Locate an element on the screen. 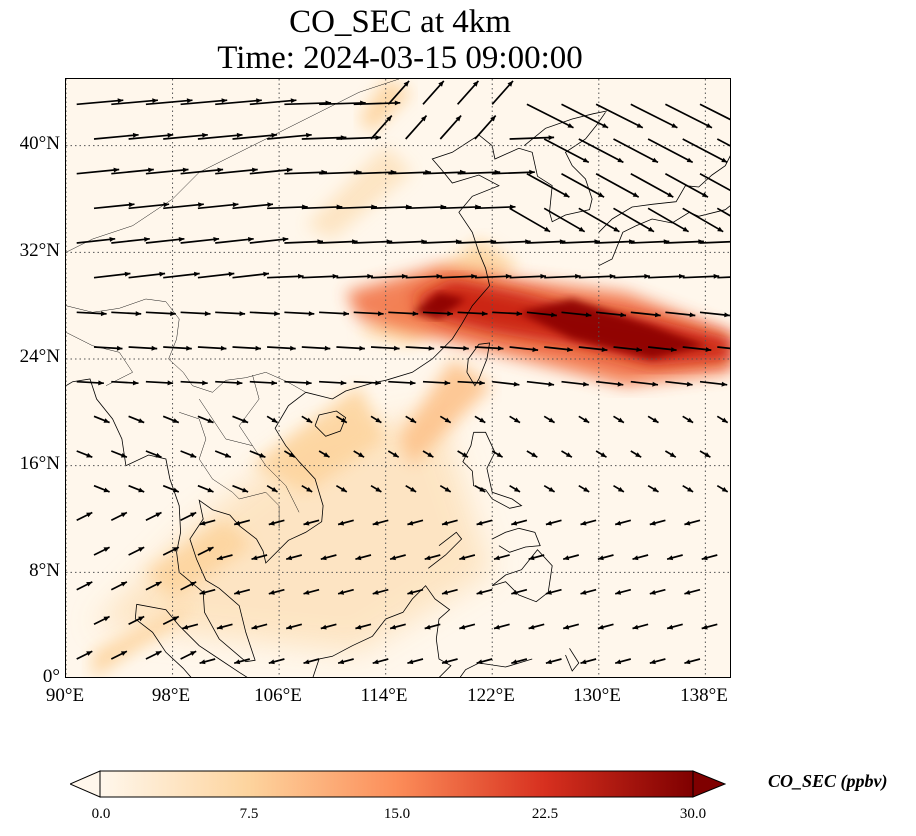 The width and height of the screenshot is (916, 836). y-tick-label: 32°N is located at coordinates (39, 250).